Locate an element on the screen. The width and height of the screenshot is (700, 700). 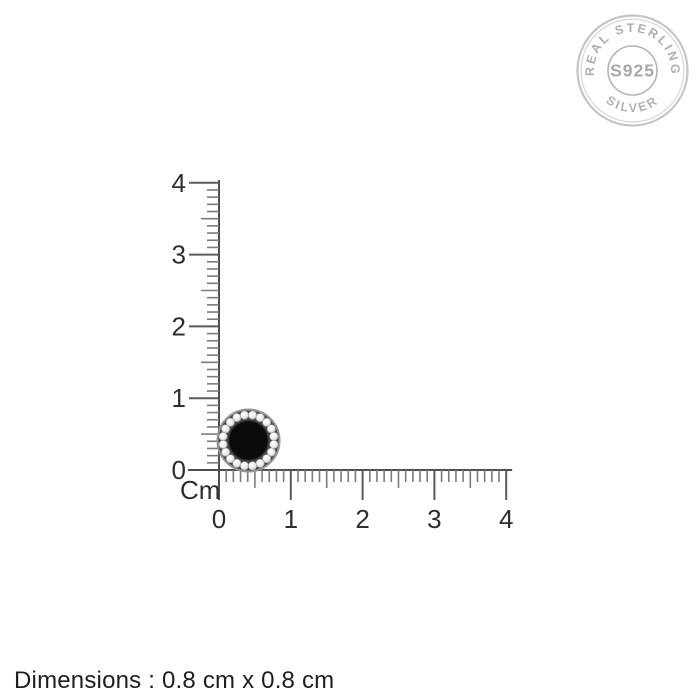
badge-outer-ring is located at coordinates (632, 70).